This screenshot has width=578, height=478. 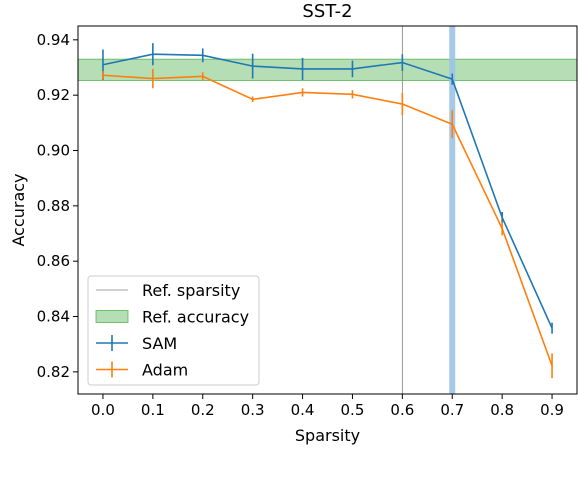 What do you see at coordinates (53, 40) in the screenshot?
I see `y-tick-label: 0.94` at bounding box center [53, 40].